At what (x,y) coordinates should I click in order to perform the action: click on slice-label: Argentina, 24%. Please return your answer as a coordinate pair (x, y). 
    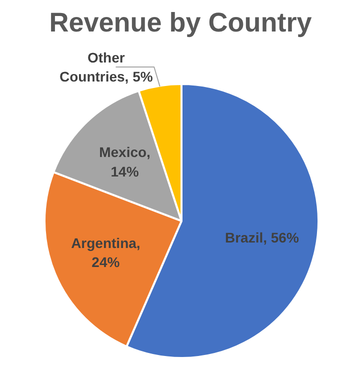
    Looking at the image, I should click on (105, 252).